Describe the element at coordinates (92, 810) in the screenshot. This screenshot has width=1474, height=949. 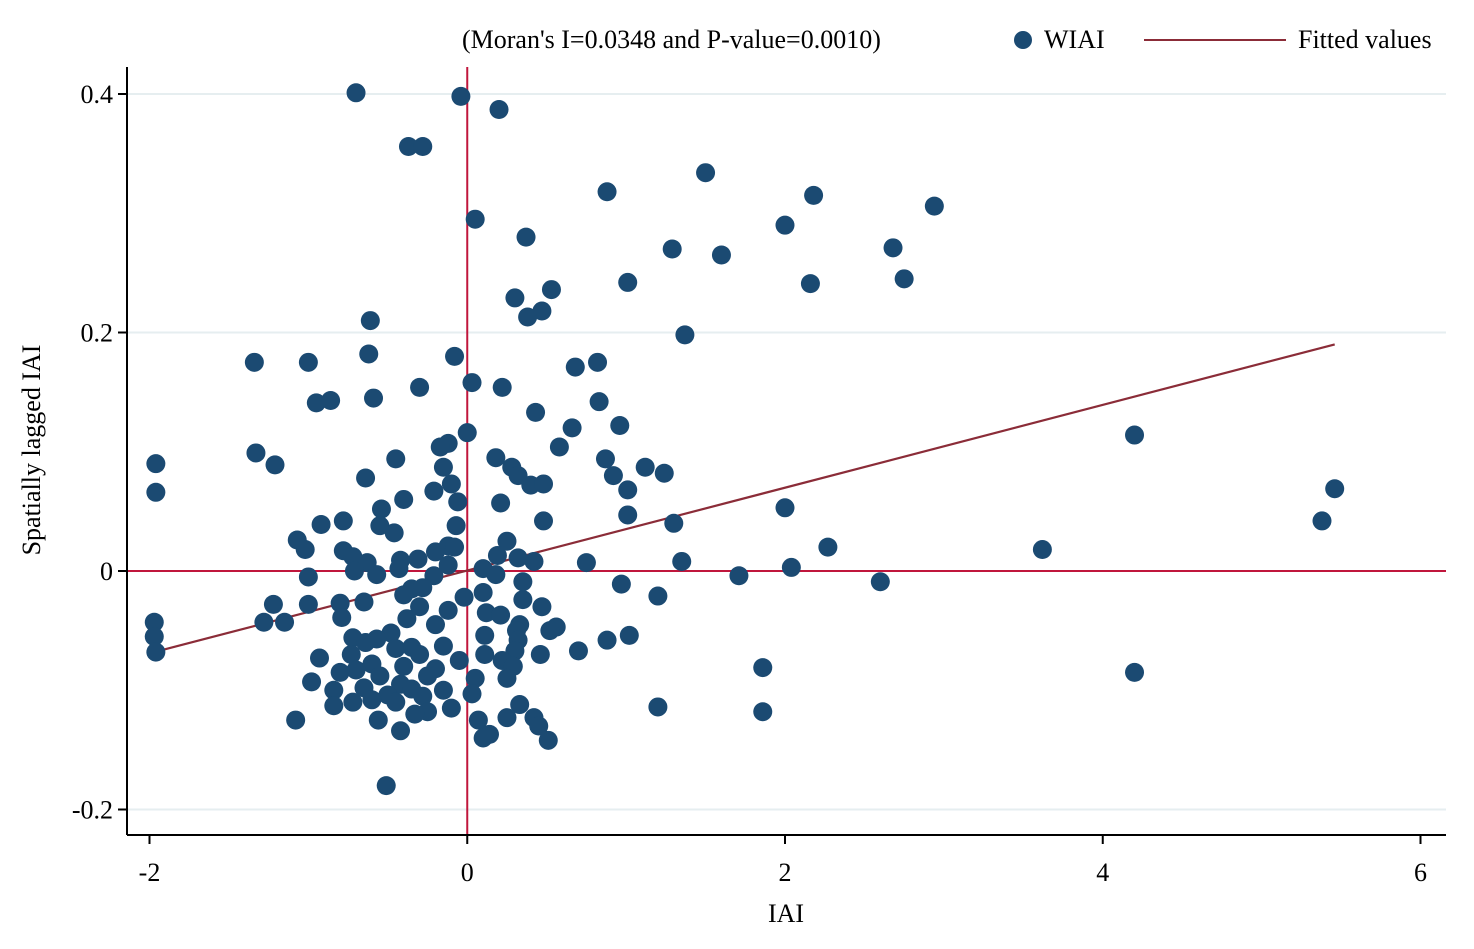
I see `y-tick-label: -0.2` at that location.